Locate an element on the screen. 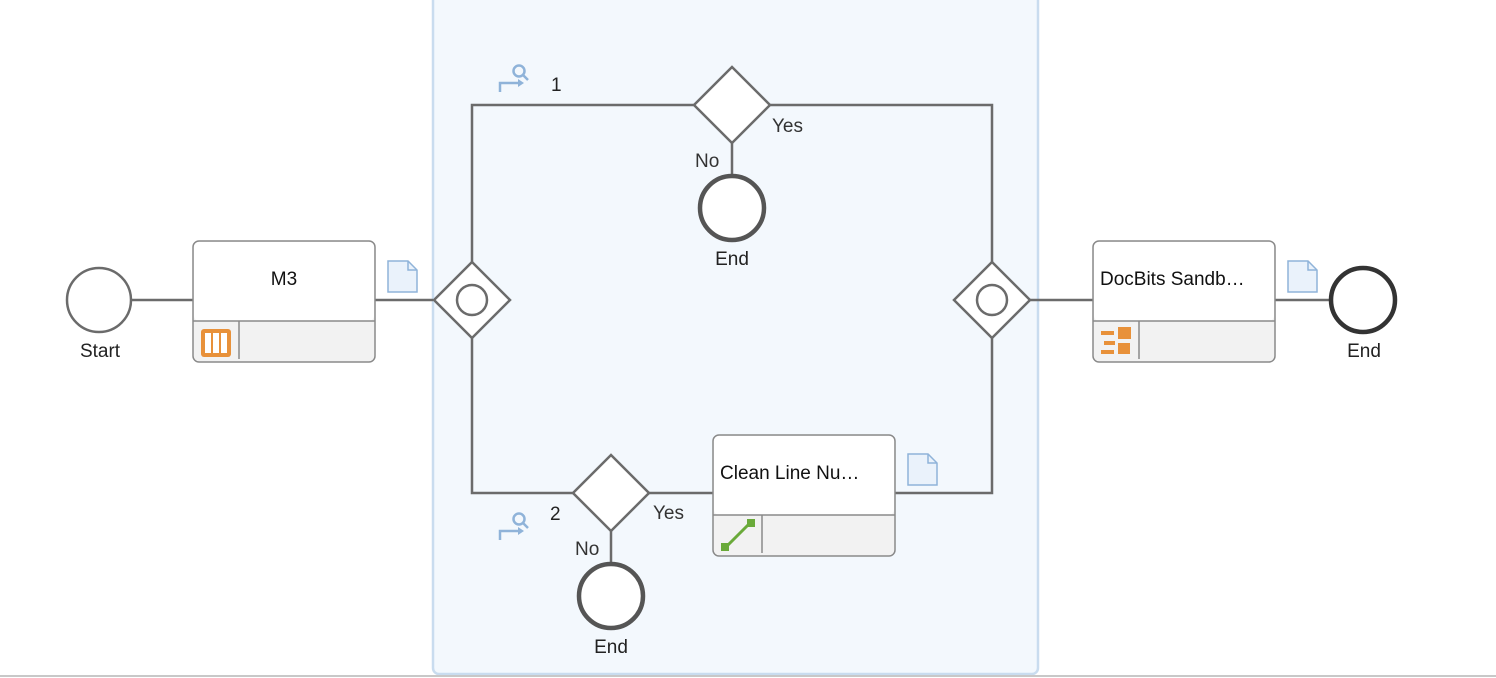 The image size is (1496, 678). task-docbits is located at coordinates (1184, 301).